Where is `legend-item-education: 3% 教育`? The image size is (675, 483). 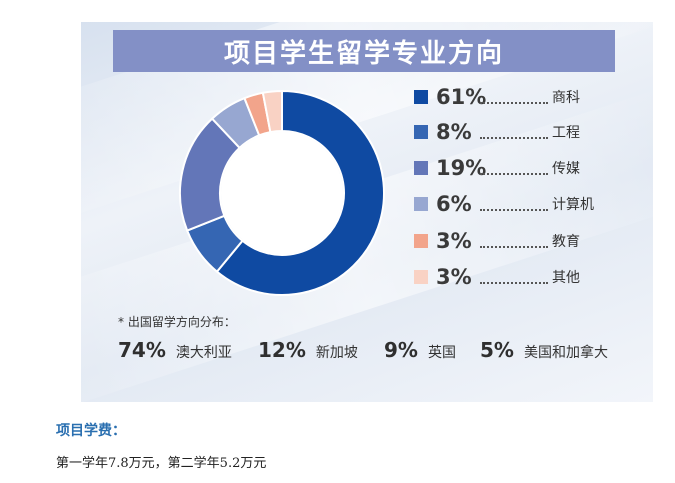
legend-item-education: 3% 教育 is located at coordinates (497, 241).